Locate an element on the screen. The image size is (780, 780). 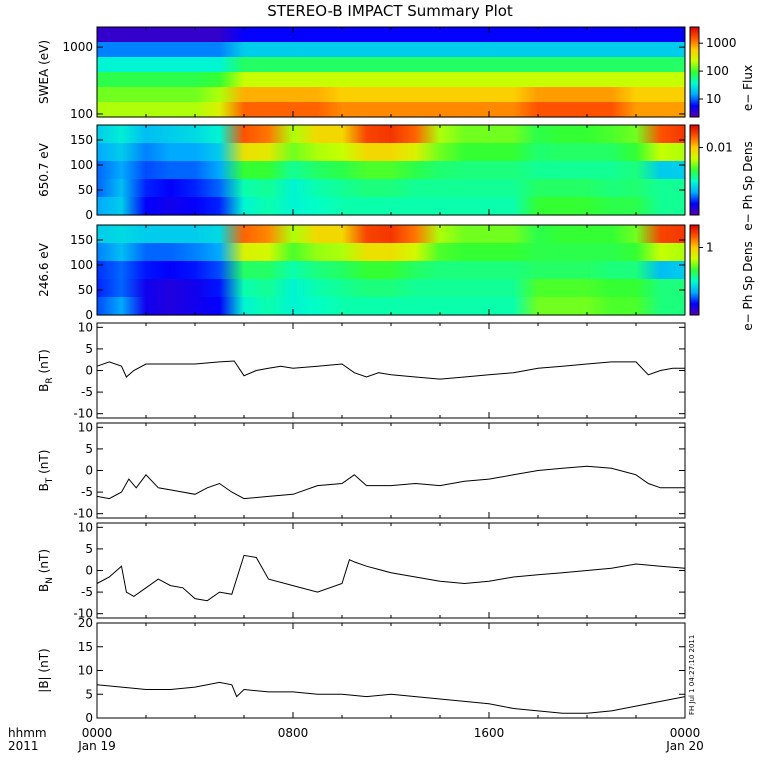
panel-pad650: 0 50 100 150 0.01 e− Ph Sp Dens 650.7 eV is located at coordinates (396, 177).